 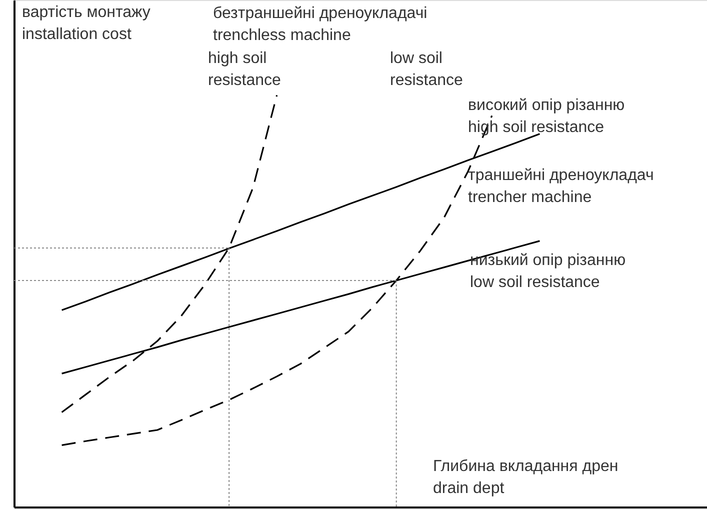 What do you see at coordinates (86, 23) in the screenshot?
I see `y-axis-title: вартість монтажу installation cost` at bounding box center [86, 23].